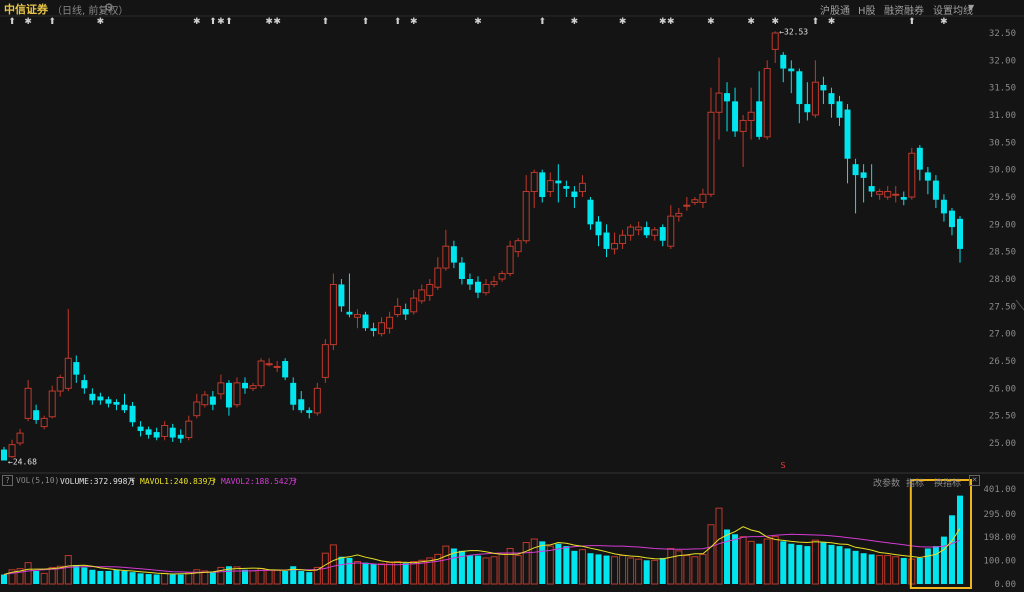 Image resolution: width=1024 pixels, height=592 pixels. I want to click on h-share-button: H股, so click(867, 11).